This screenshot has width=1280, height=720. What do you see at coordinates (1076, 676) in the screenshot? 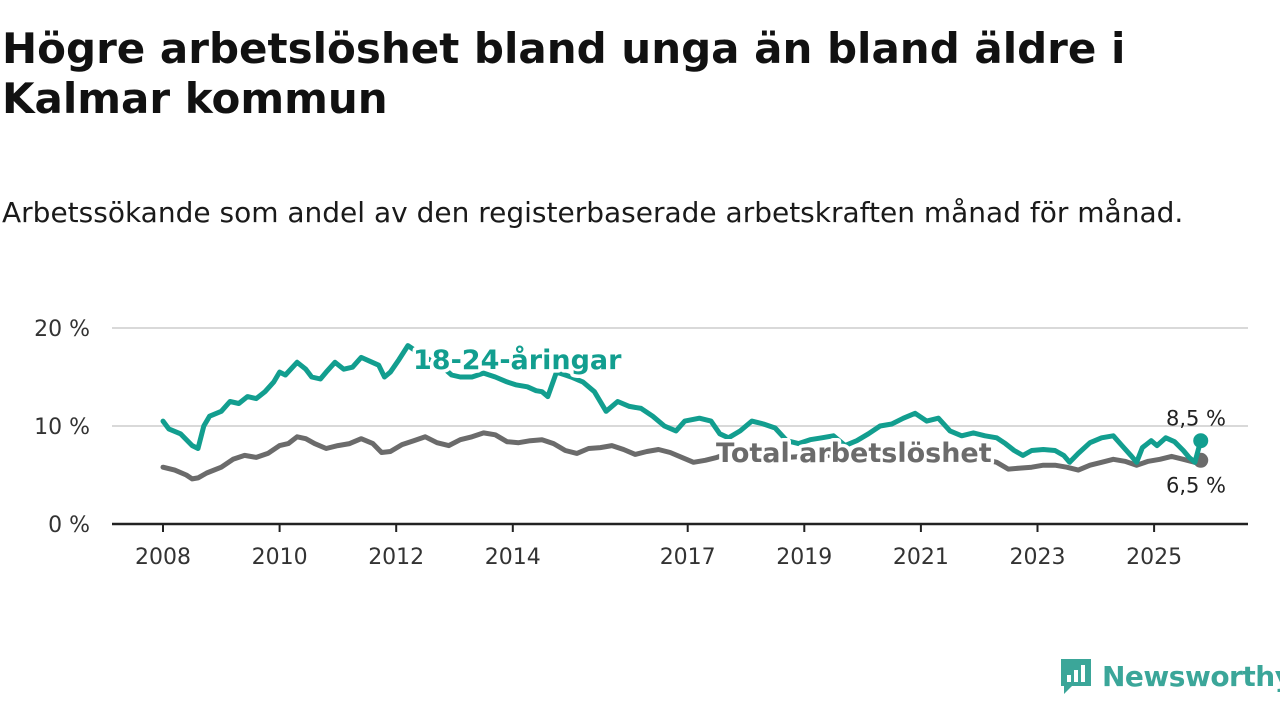
I see `newsworthy-logo-icon` at bounding box center [1076, 676].